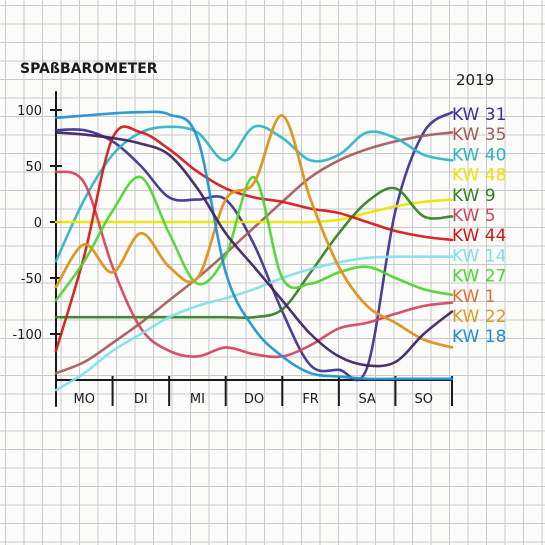  Describe the element at coordinates (33, 167) in the screenshot. I see `y-tick-label: 50` at that location.